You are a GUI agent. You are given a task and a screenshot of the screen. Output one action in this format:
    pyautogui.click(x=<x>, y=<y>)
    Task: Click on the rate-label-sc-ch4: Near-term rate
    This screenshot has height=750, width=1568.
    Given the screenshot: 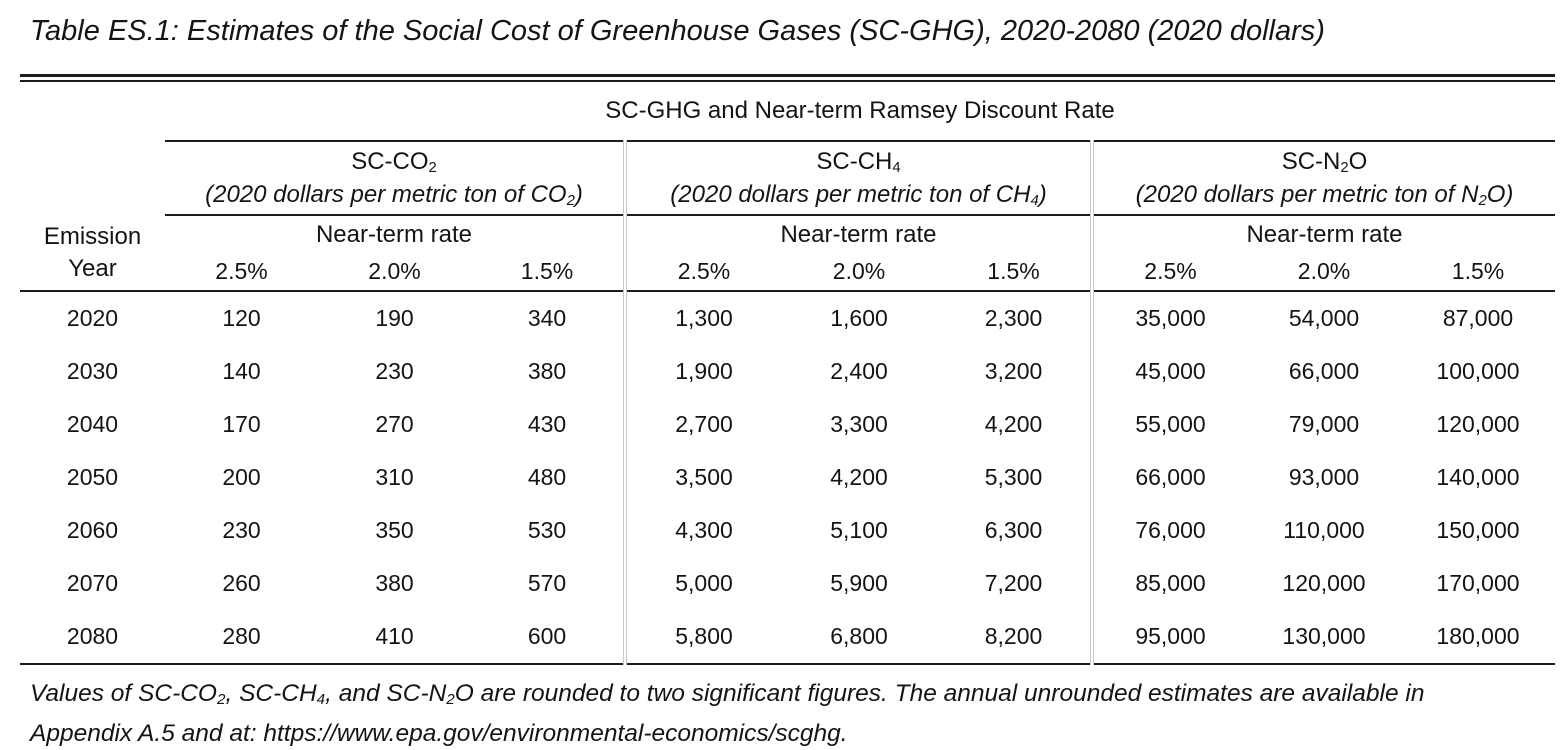 What is the action you would take?
    pyautogui.click(x=857, y=234)
    